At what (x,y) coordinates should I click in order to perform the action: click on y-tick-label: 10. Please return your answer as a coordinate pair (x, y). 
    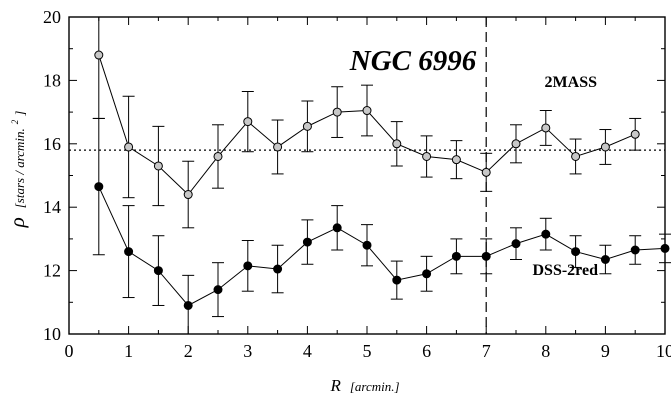
    Looking at the image, I should click on (52, 334).